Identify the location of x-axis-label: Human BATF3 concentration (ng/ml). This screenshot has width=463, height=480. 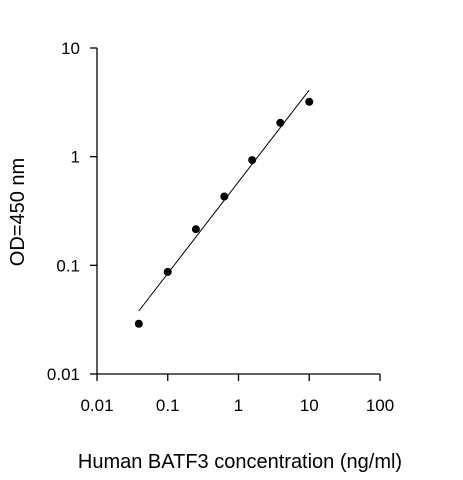
(240, 462).